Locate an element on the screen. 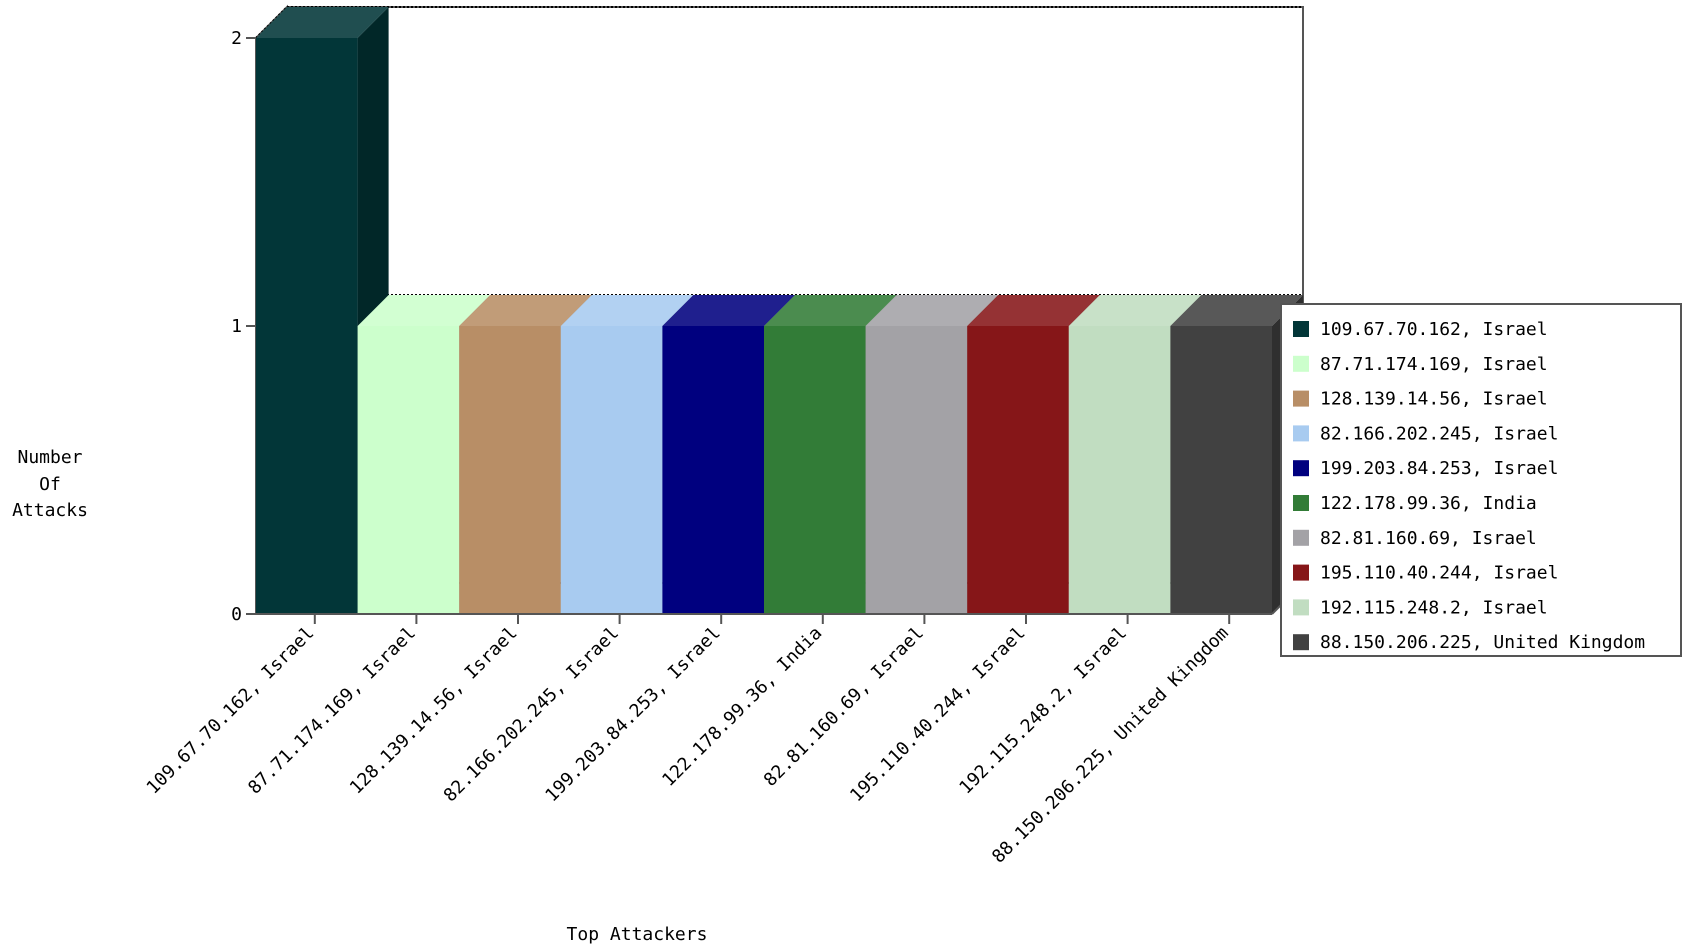 The width and height of the screenshot is (1687, 951). x-tick-label: 109.67.70.162, Israel is located at coordinates (231, 711).